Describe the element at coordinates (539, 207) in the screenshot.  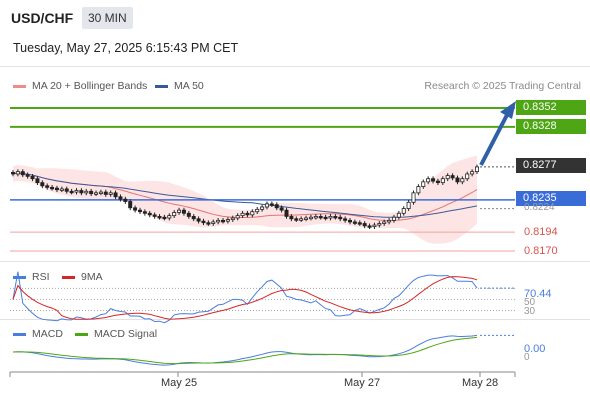
I see `ma-value-label: 0.8224` at that location.